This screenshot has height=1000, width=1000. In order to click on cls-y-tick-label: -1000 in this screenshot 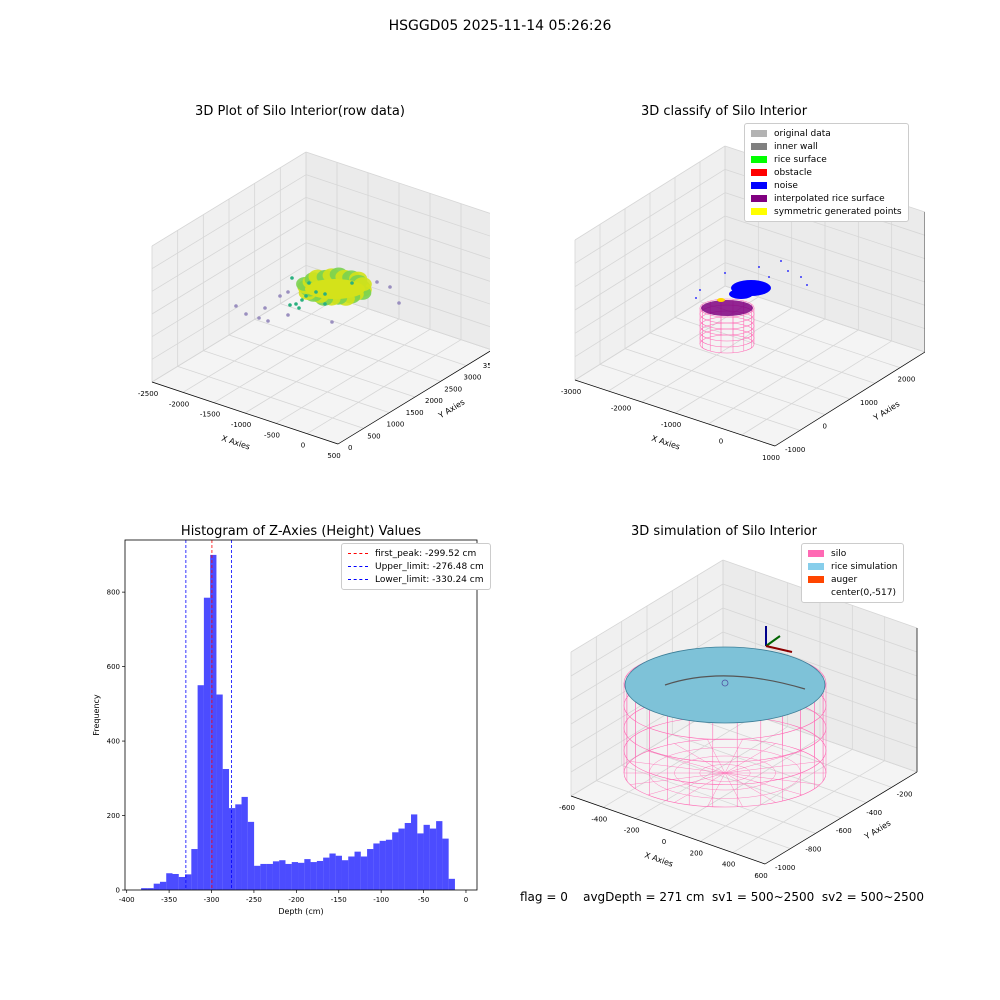, I will do `click(795, 450)`.